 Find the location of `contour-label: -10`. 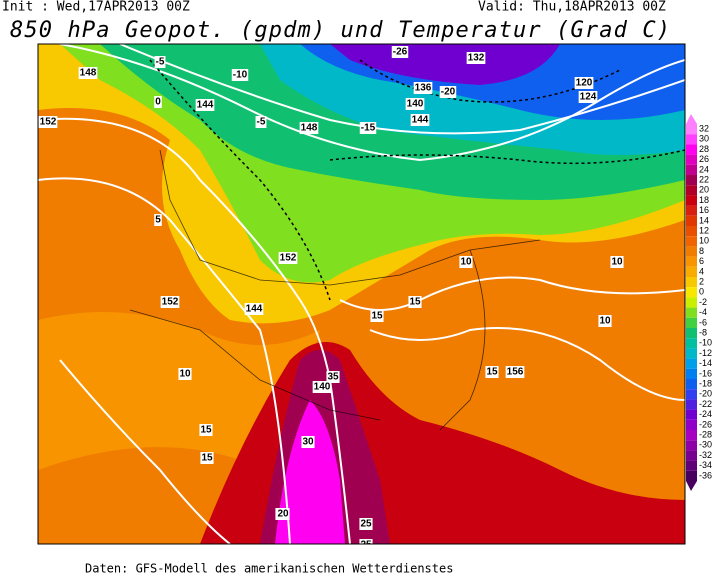

contour-label: -10 is located at coordinates (240, 75).